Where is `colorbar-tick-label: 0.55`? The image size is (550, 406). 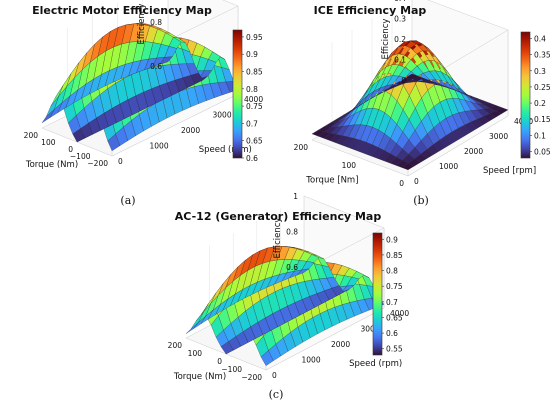 colorbar-tick-label: 0.55 is located at coordinates (394, 349).